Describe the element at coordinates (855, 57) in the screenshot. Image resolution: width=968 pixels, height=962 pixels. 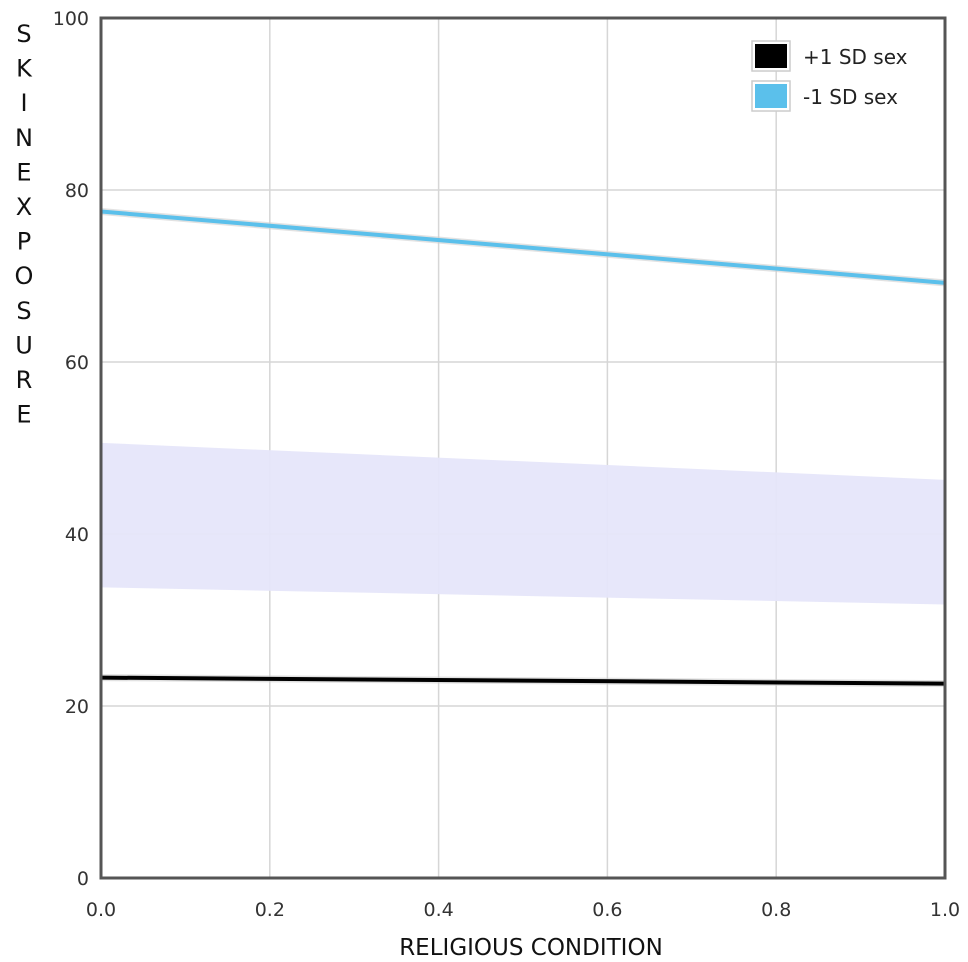
I see `legend-label: +1 SD sex` at that location.